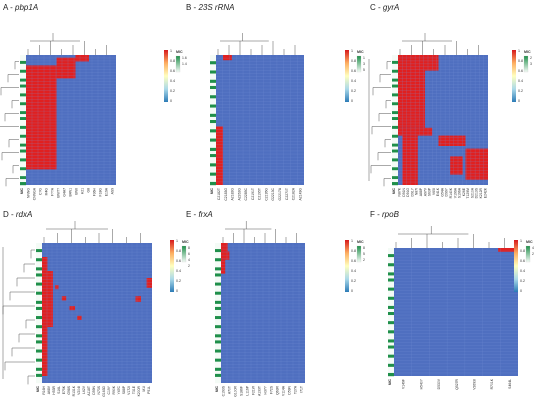 Image resolution: width=550 pixels, height=407 pixels. What do you see at coordinates (129, 390) in the screenshot?
I see `column-label: V172I` at bounding box center [129, 390].